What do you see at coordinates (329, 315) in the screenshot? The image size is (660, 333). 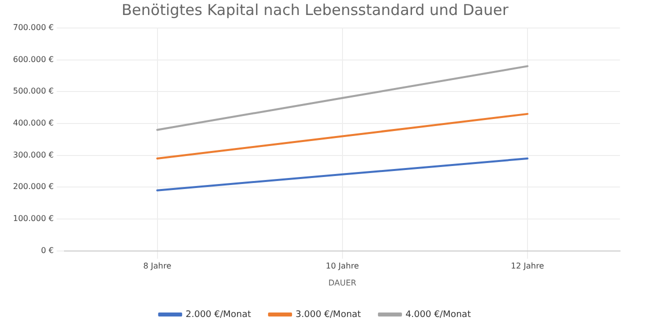 I see `legend-label: 3.000 €/Monat` at bounding box center [329, 315].